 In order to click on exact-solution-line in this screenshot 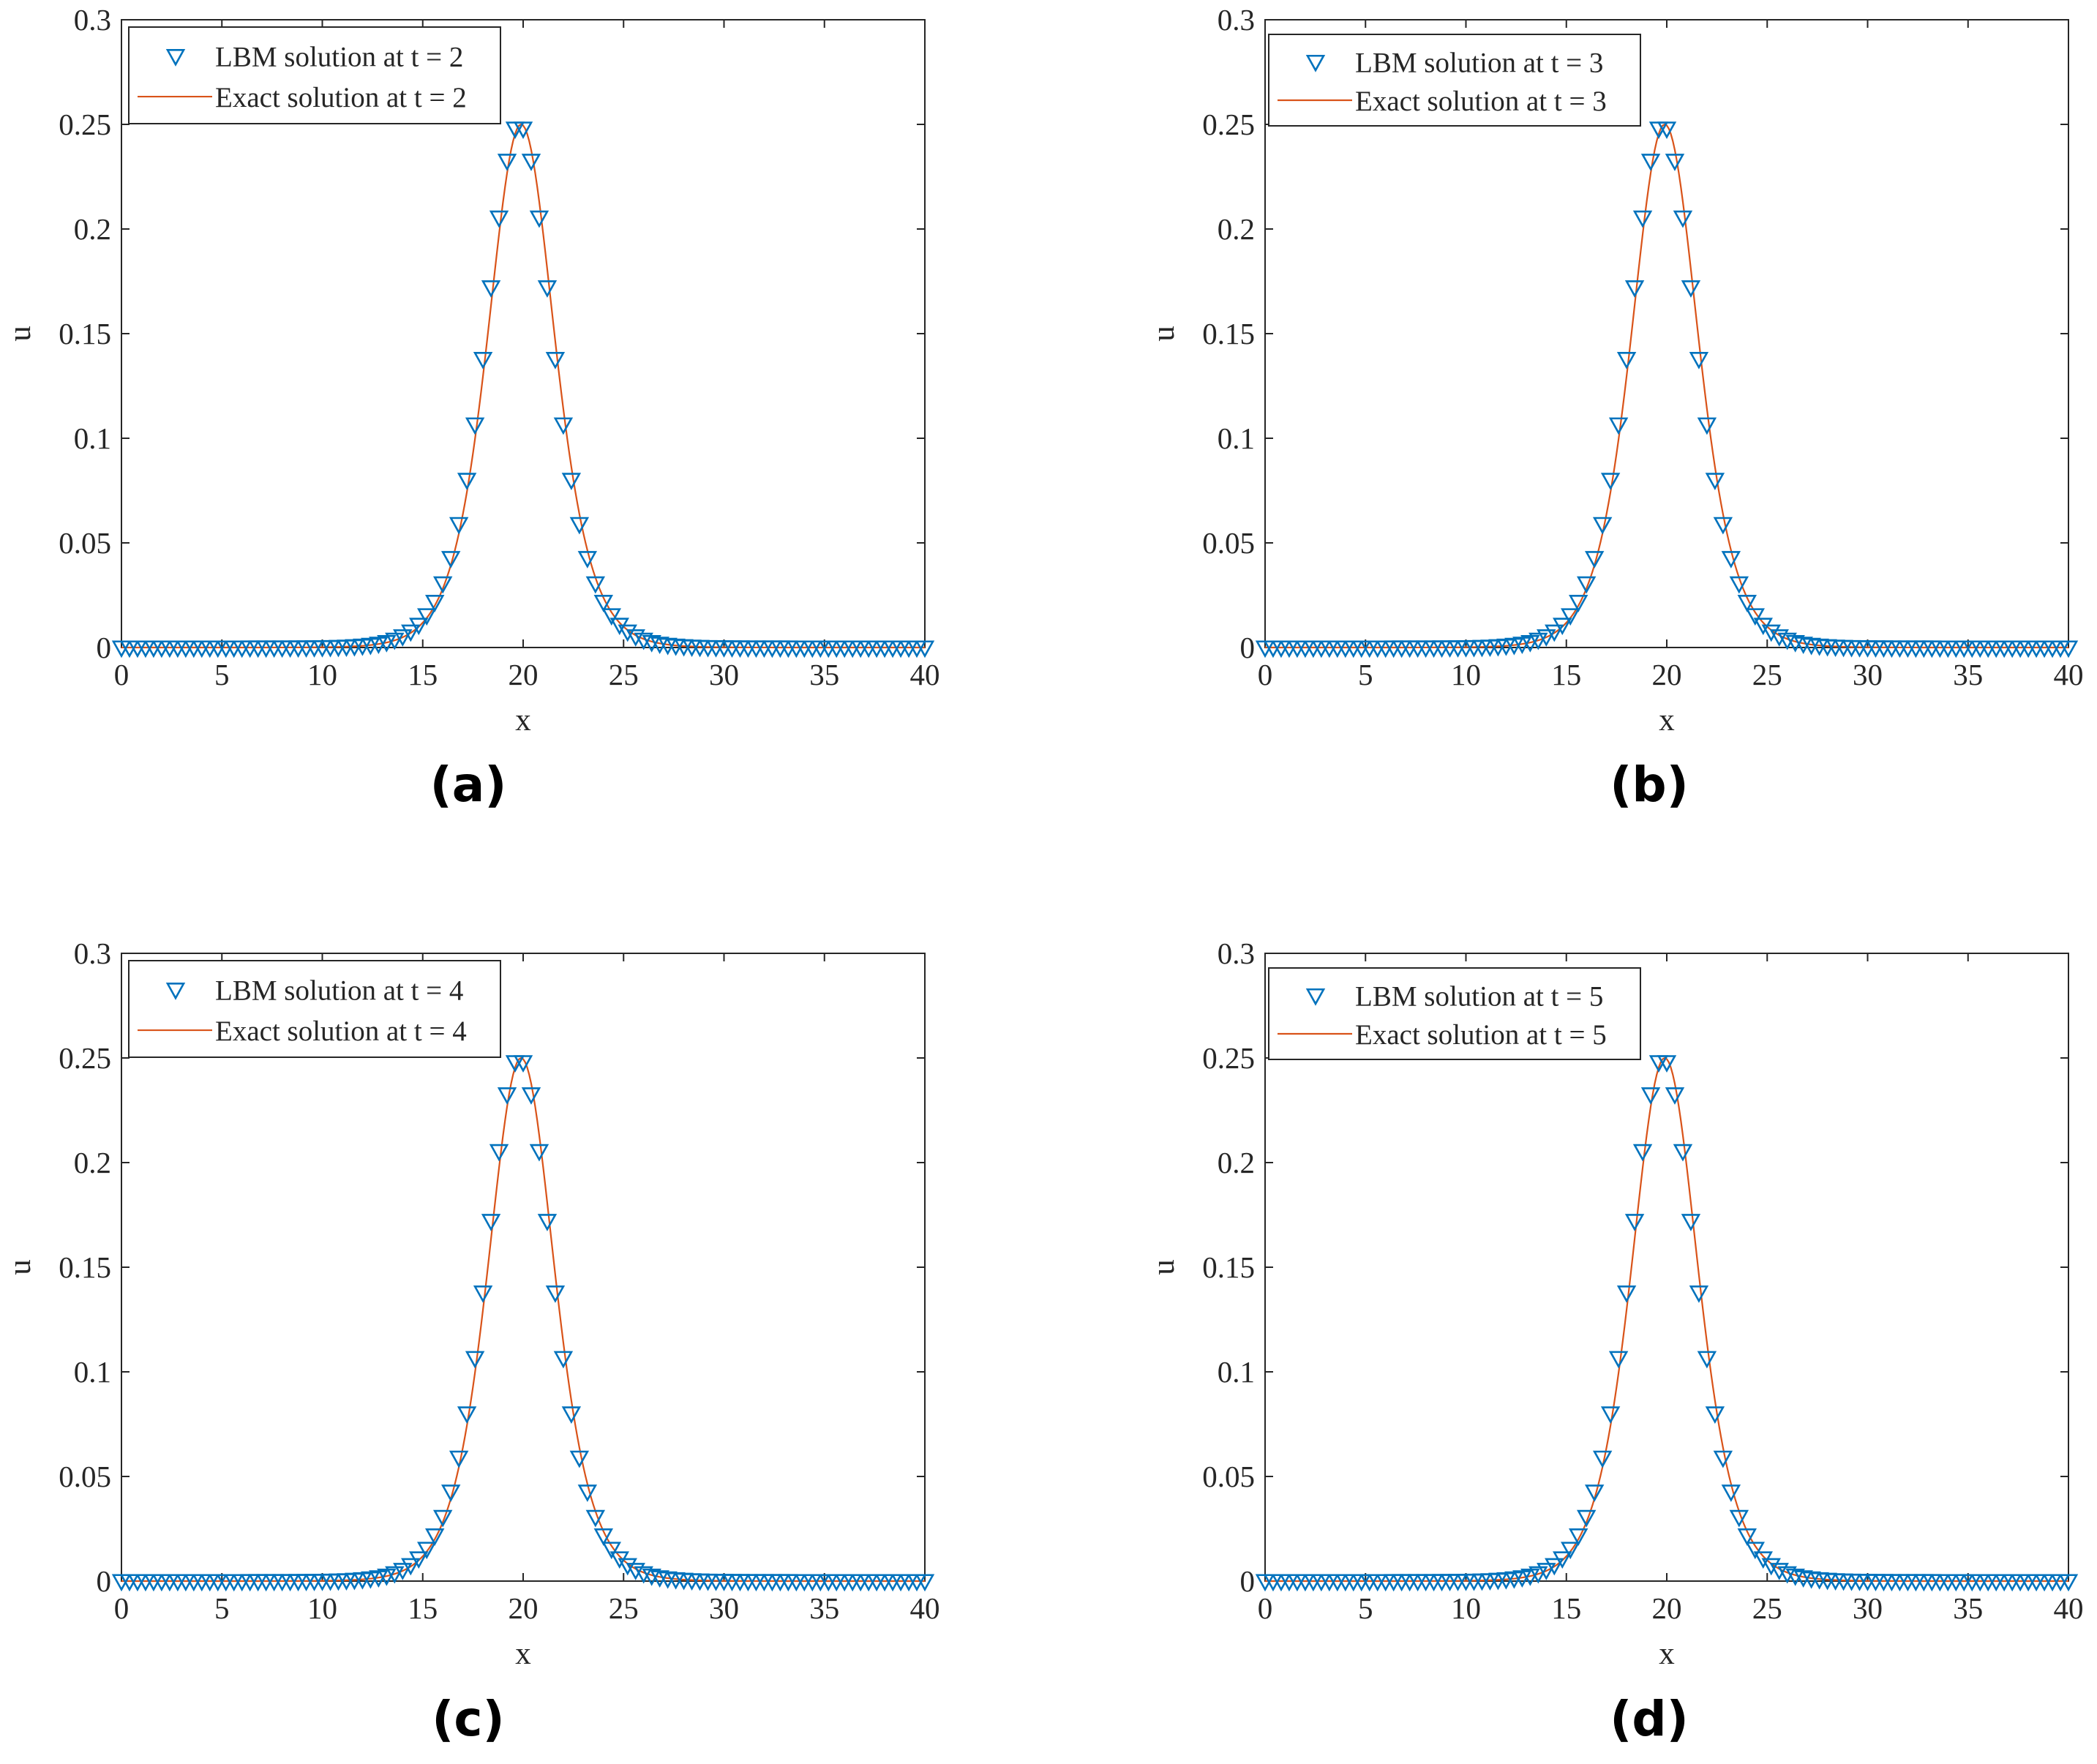, I will do `click(1667, 1319)`.